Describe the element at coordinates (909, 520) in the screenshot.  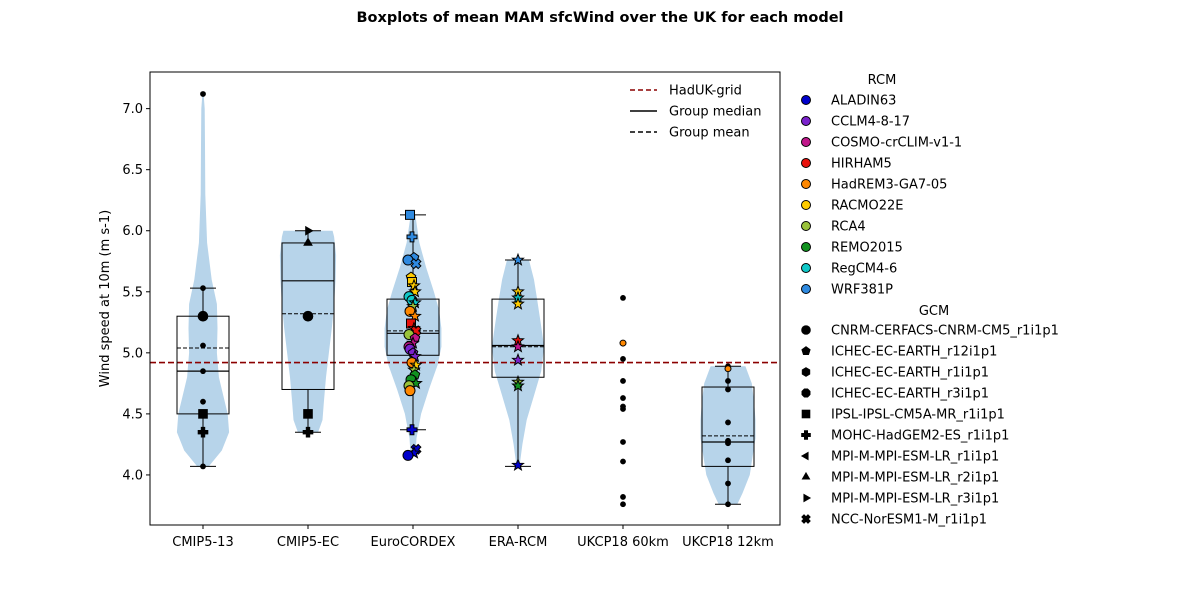
I see `gcm-legend-label: NCC-NorESM1-M_r1i1p1` at that location.